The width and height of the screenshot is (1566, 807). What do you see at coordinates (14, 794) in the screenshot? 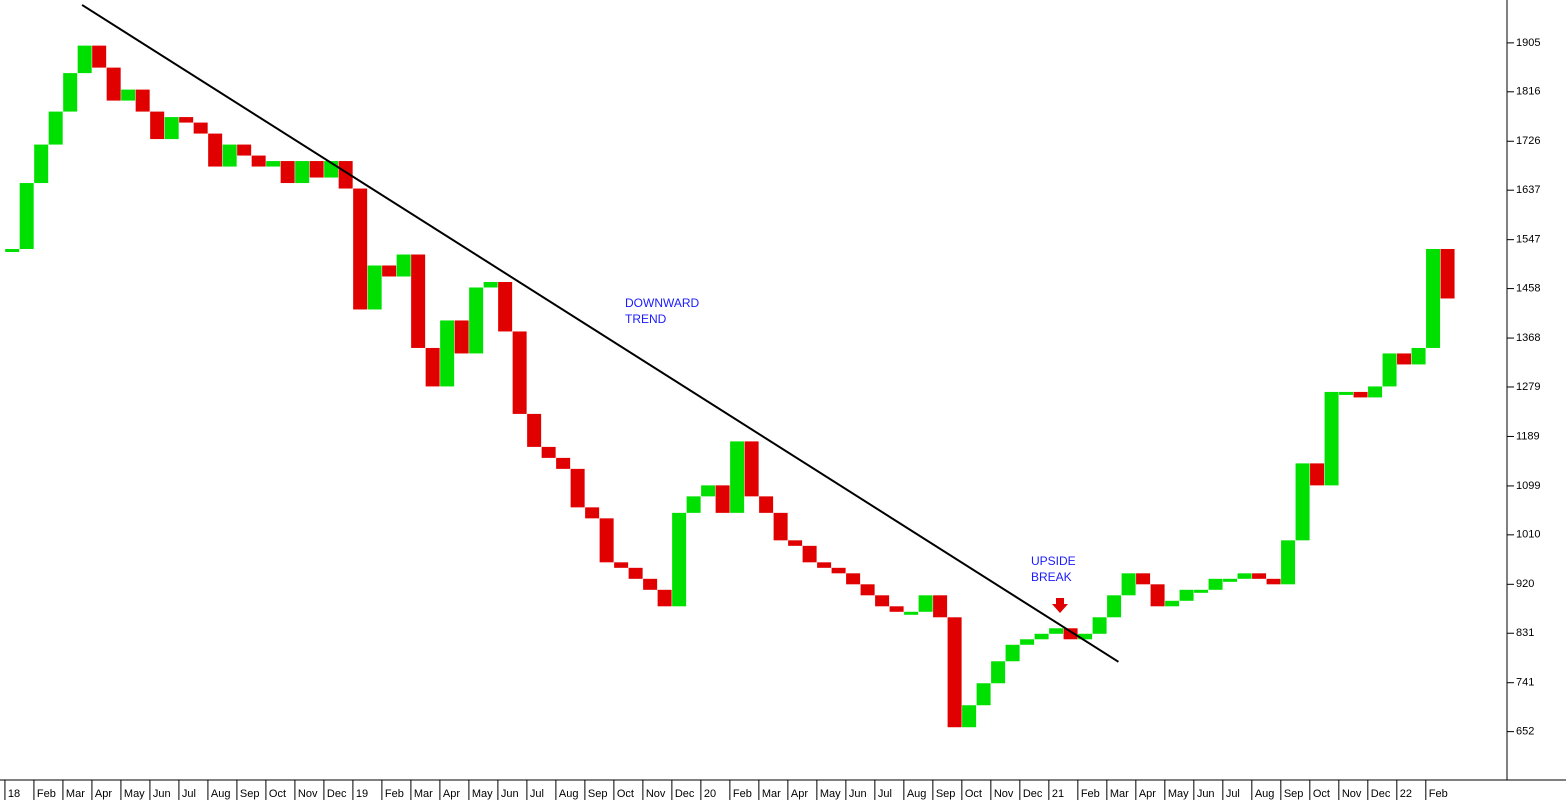
I see `x-tick-label: 18` at bounding box center [14, 794].